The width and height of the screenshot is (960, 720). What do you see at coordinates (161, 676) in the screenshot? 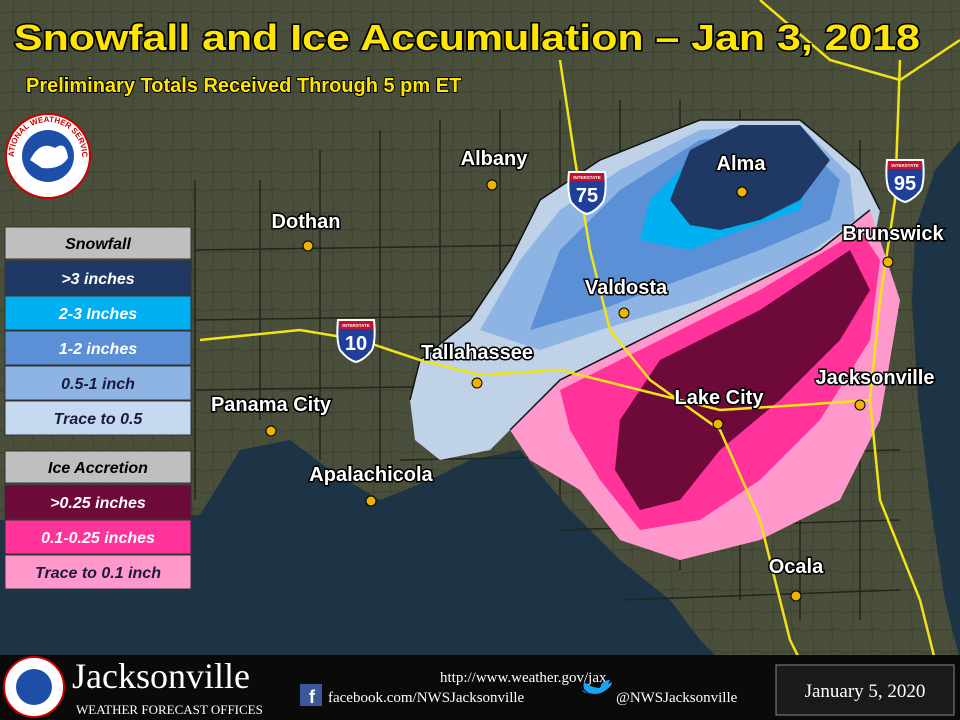
I see `footer-office: Jacksonville` at bounding box center [161, 676].